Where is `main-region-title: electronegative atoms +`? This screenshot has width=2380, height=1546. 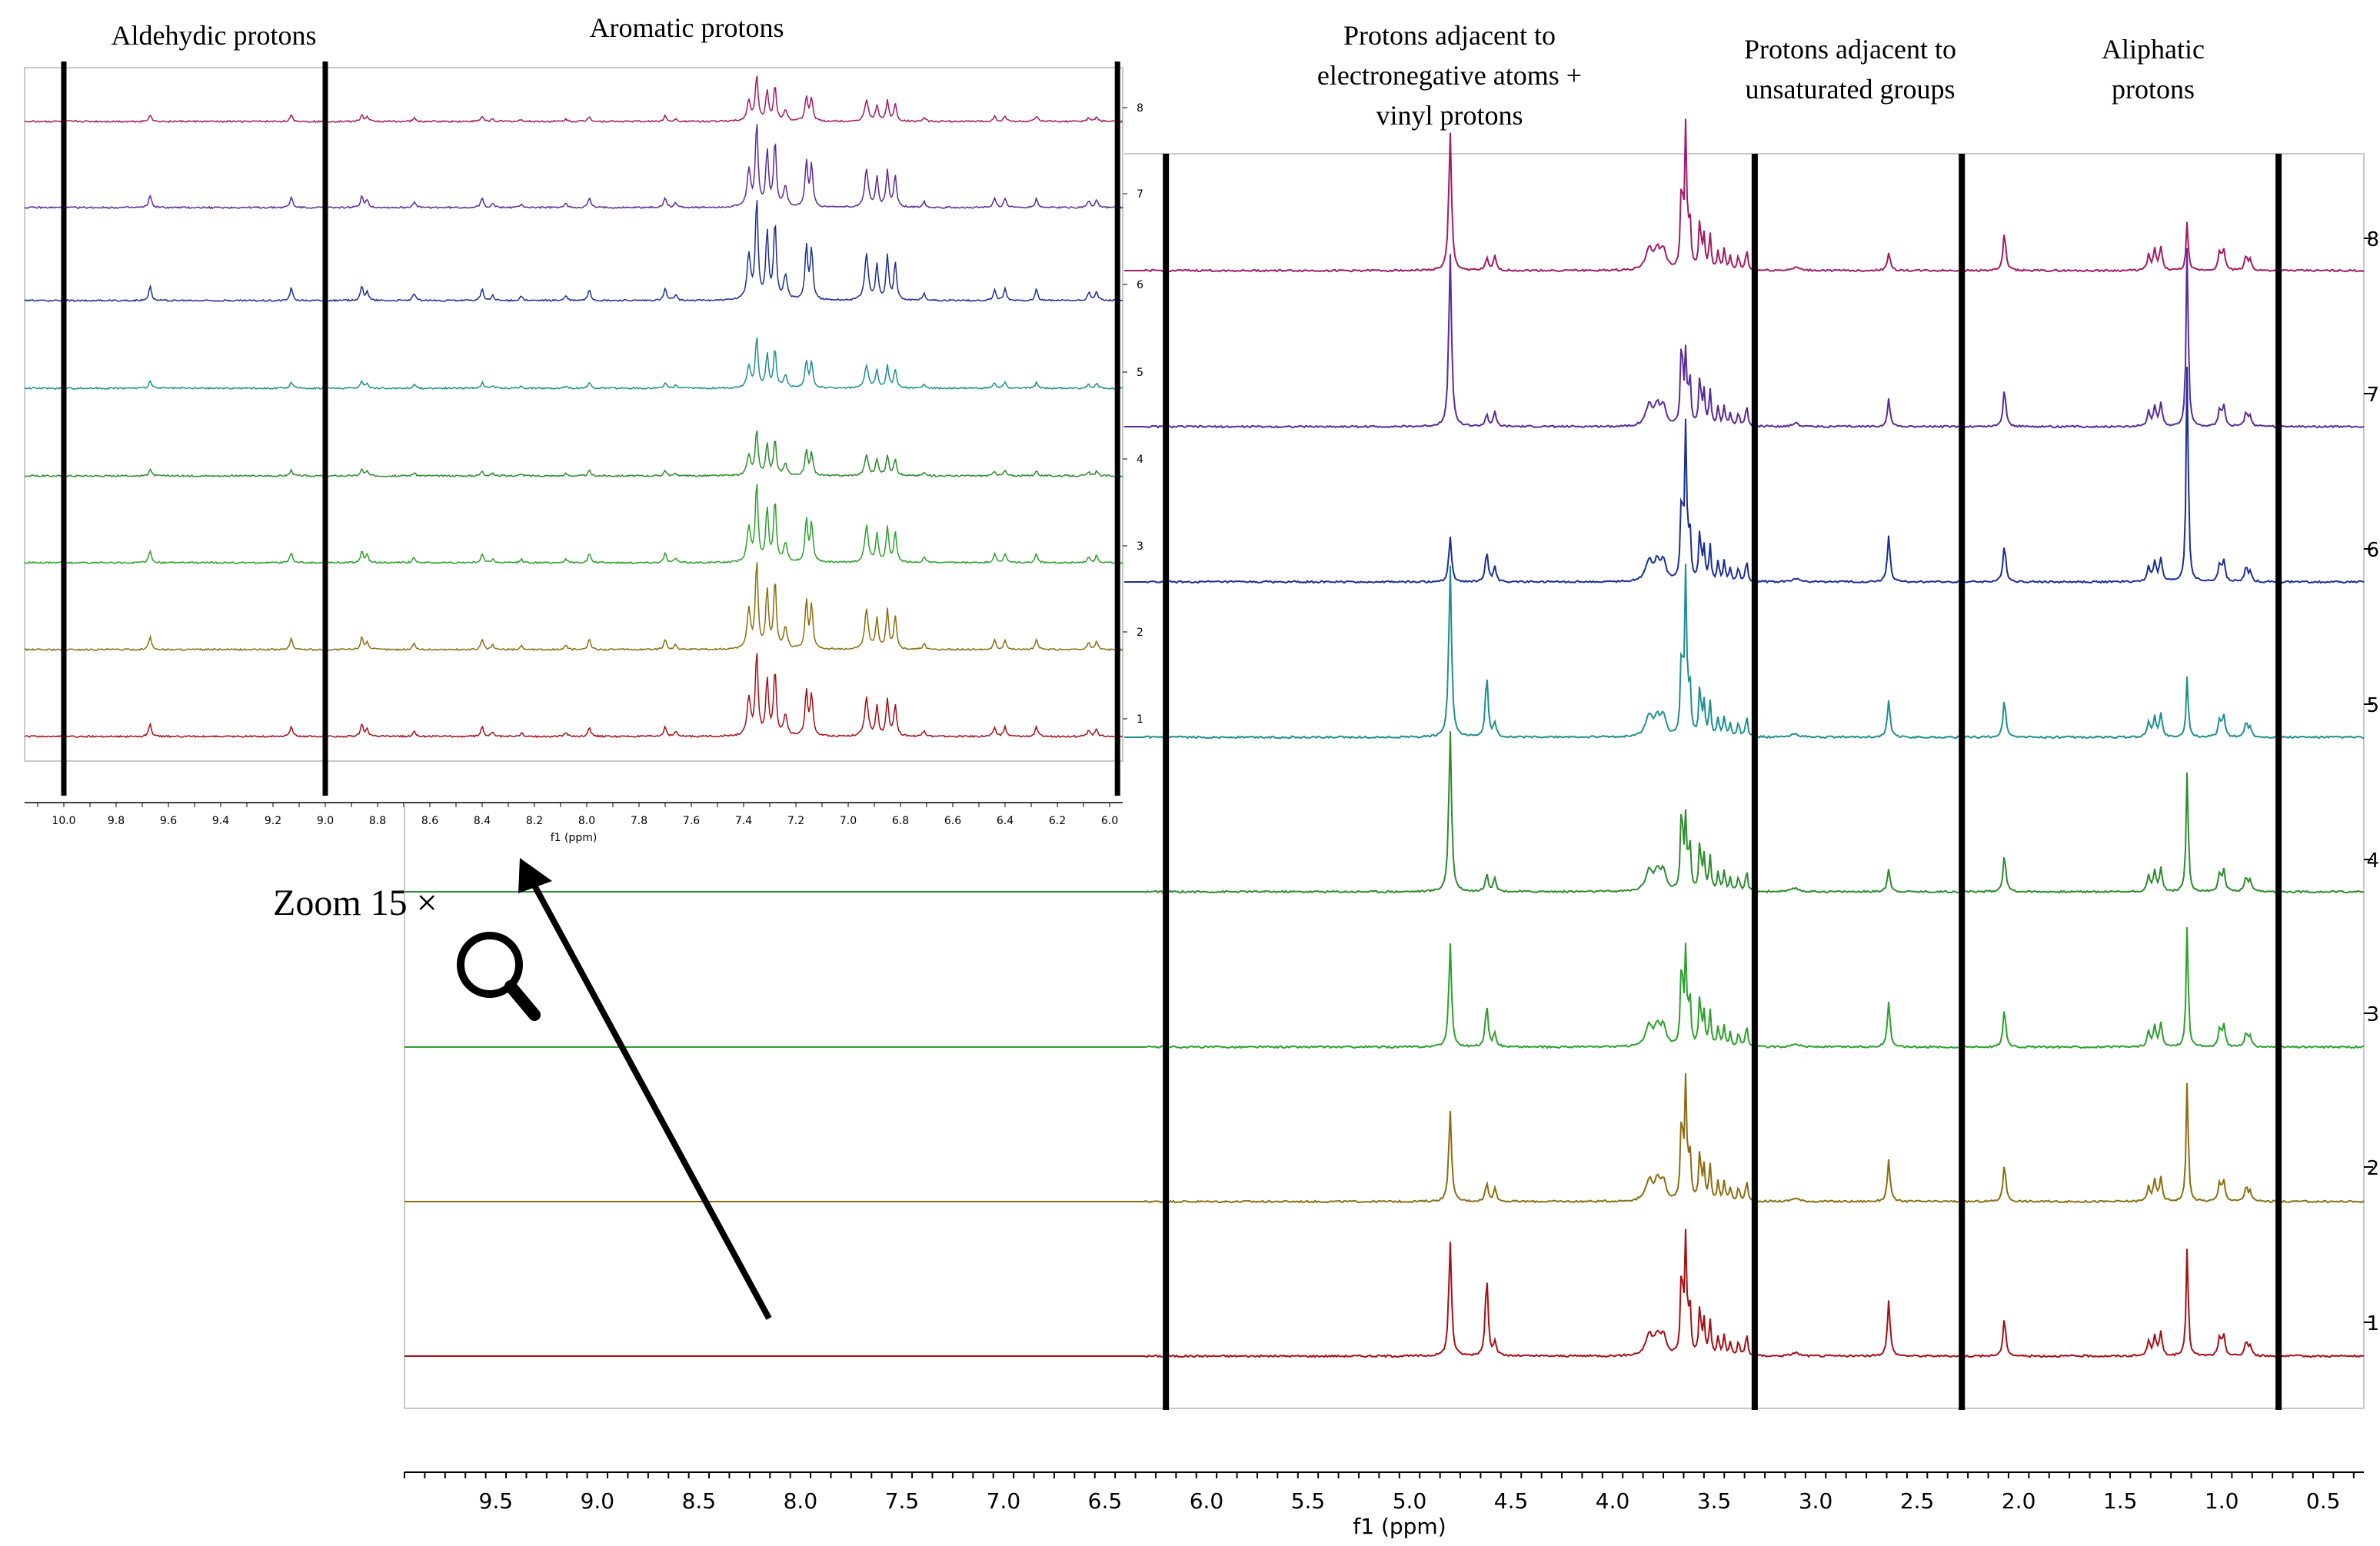 main-region-title: electronegative atoms + is located at coordinates (1449, 75).